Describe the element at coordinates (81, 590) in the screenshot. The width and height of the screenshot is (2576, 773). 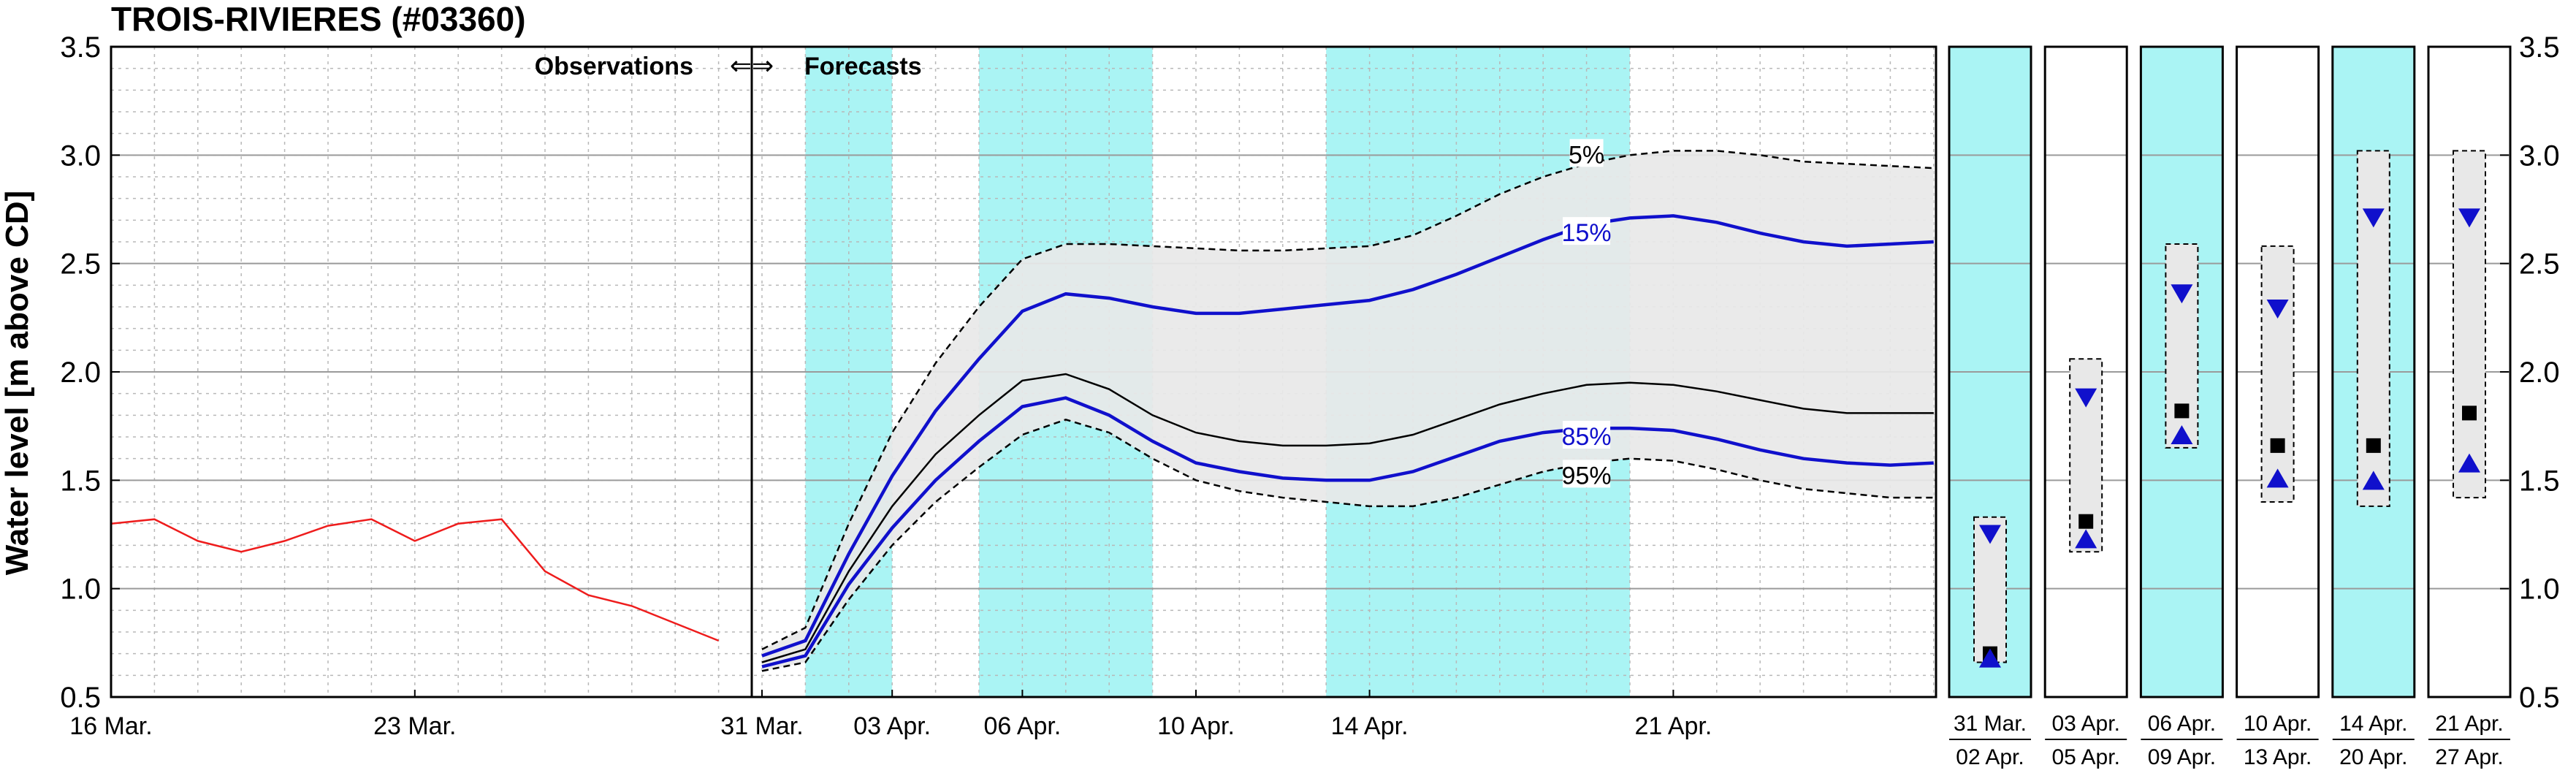
I see `y-tick-label: 1.0` at that location.